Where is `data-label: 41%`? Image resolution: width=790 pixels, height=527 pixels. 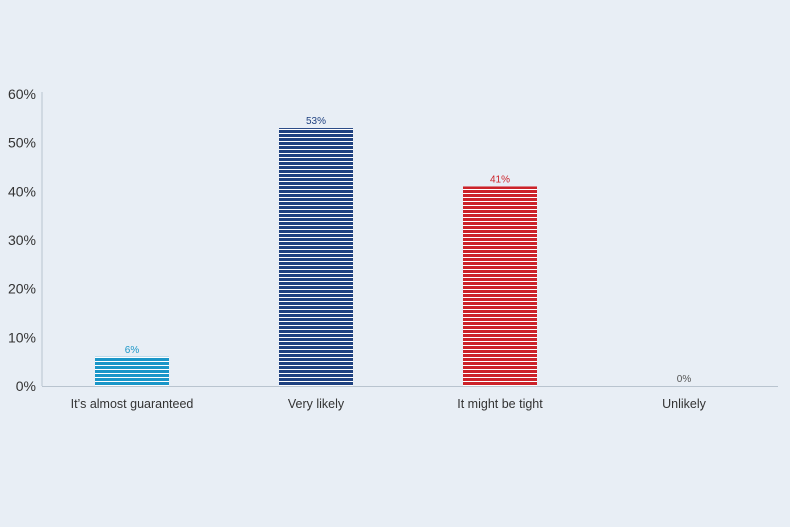
data-label: 41% is located at coordinates (500, 179).